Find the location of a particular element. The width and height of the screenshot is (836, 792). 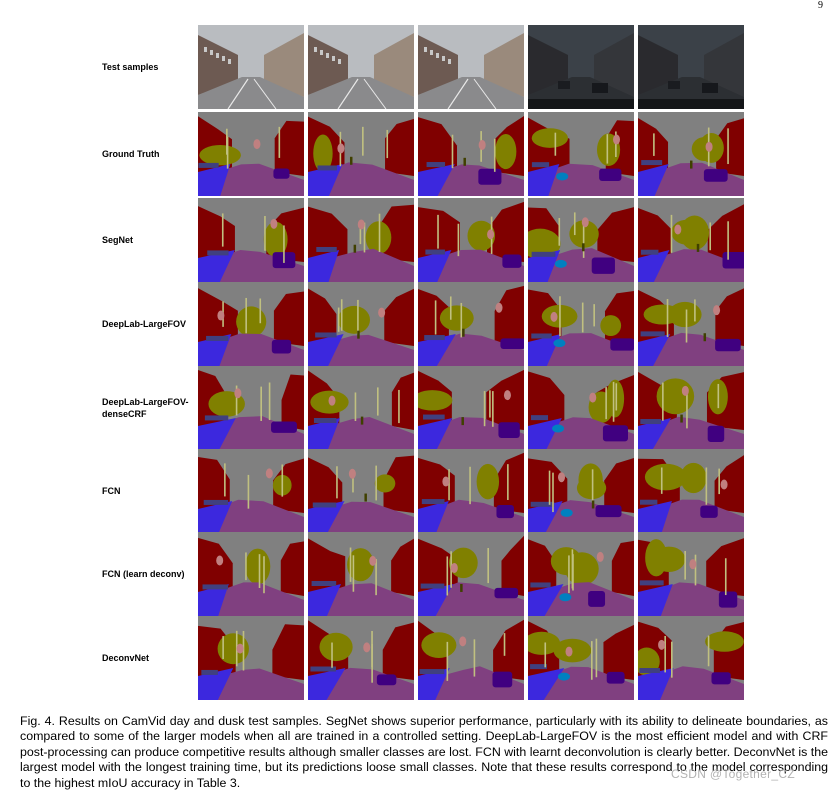

row-label: Ground Truth is located at coordinates (131, 154).